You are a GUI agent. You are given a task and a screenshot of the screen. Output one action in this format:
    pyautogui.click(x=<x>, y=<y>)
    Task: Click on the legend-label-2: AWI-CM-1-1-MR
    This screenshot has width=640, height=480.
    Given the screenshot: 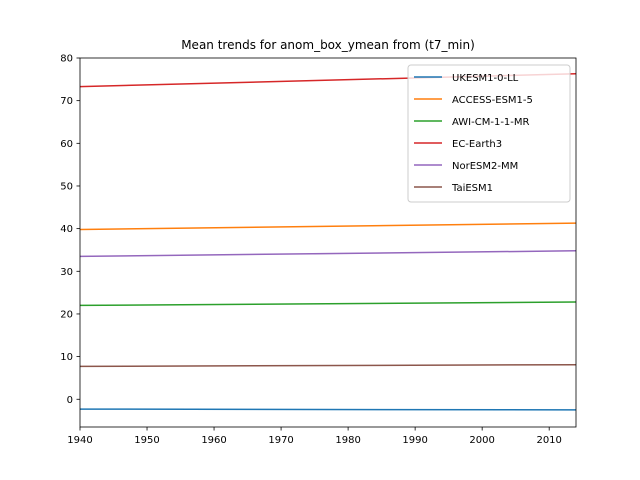 What is the action you would take?
    pyautogui.click(x=491, y=122)
    